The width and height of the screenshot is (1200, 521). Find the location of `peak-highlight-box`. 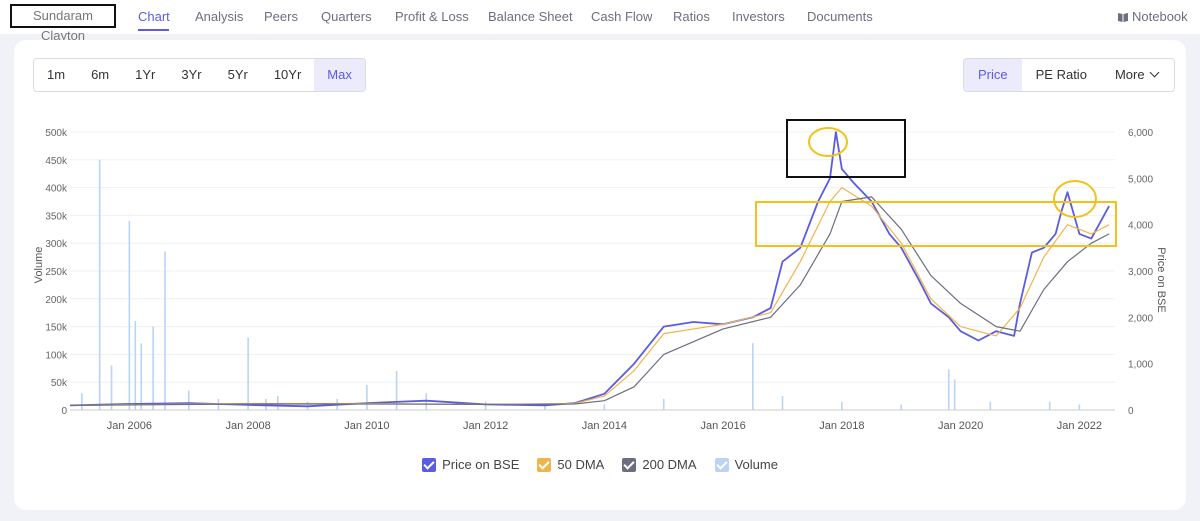

peak-highlight-box is located at coordinates (846, 148).